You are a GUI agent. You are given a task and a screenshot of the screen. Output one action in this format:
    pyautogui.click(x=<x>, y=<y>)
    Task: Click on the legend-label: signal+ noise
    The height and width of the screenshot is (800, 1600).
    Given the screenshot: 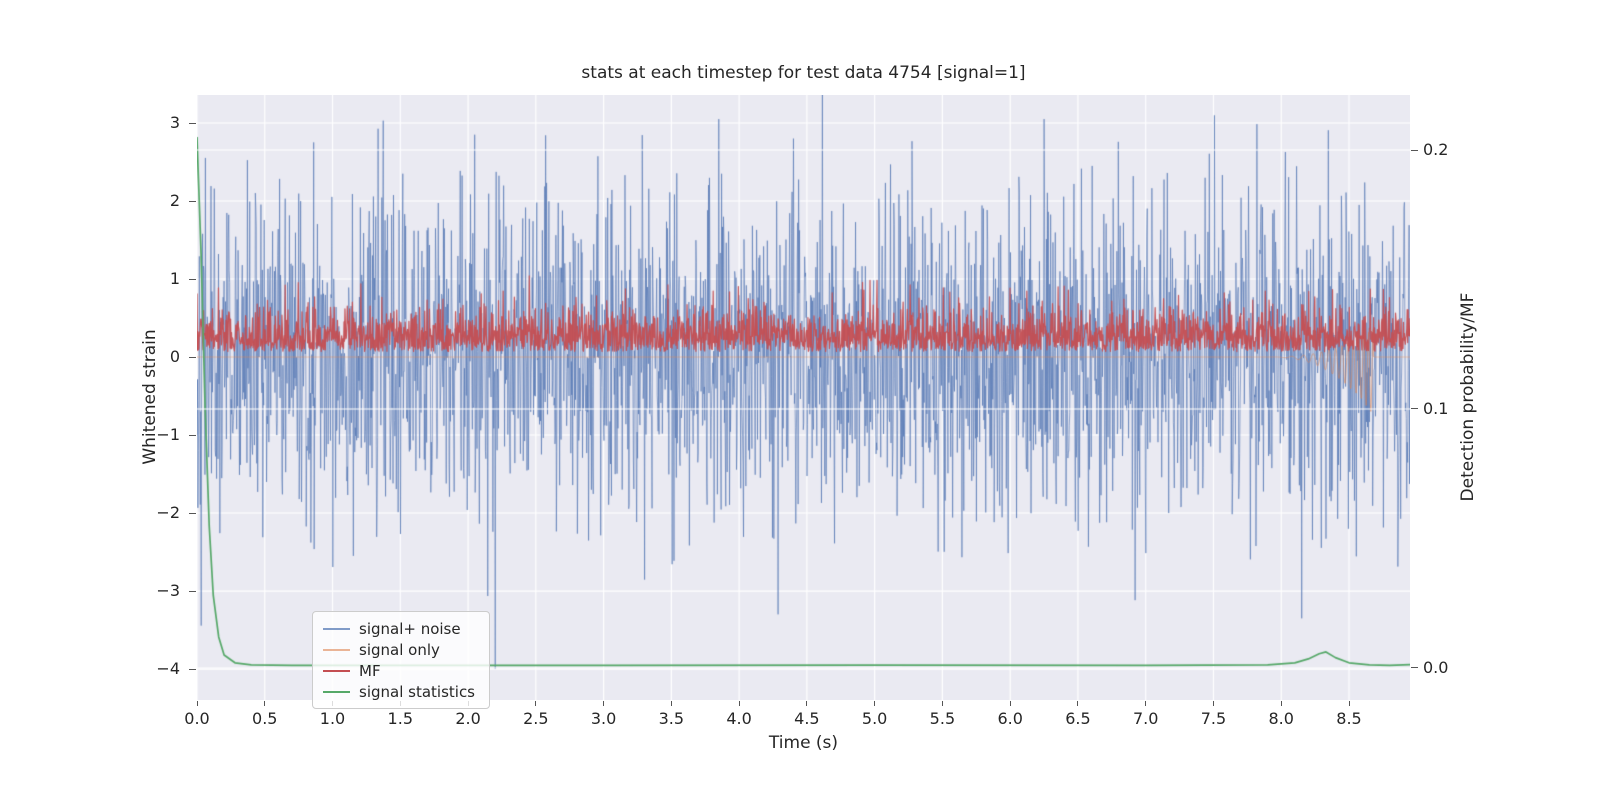 What is the action you would take?
    pyautogui.click(x=410, y=628)
    